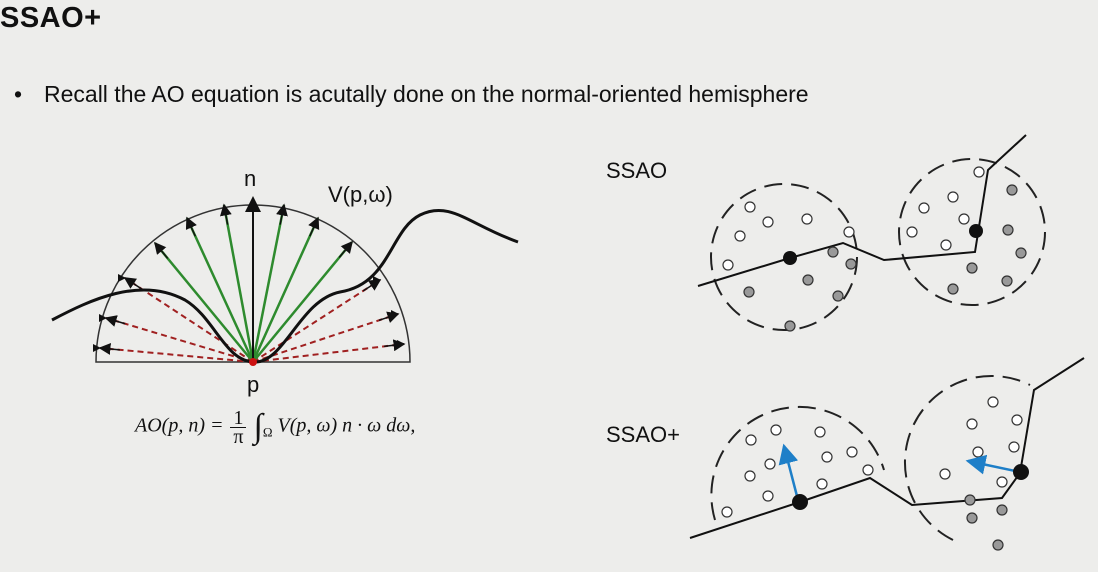  Describe the element at coordinates (993, 464) in the screenshot. I see `normal-arrow-right` at that location.